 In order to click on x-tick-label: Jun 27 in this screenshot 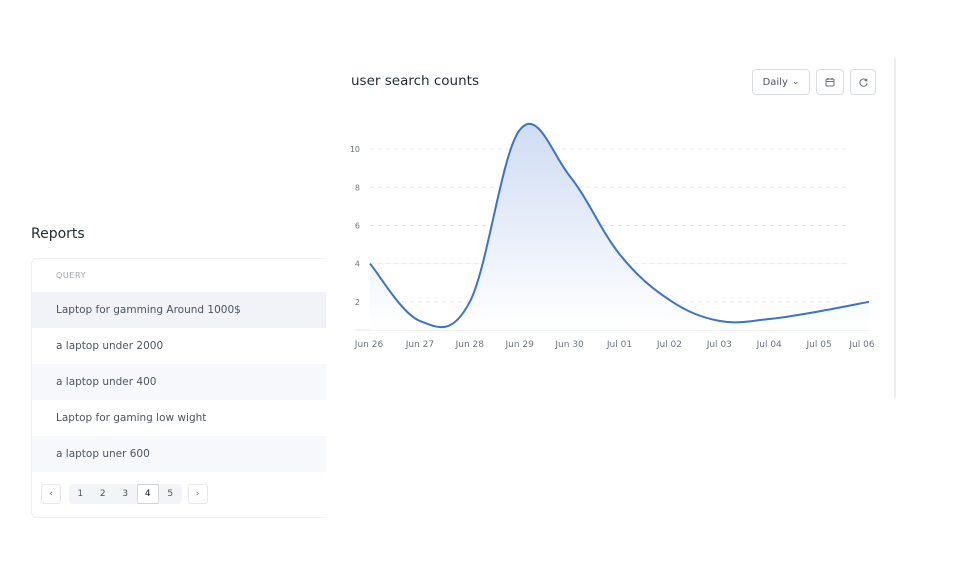, I will do `click(419, 345)`.